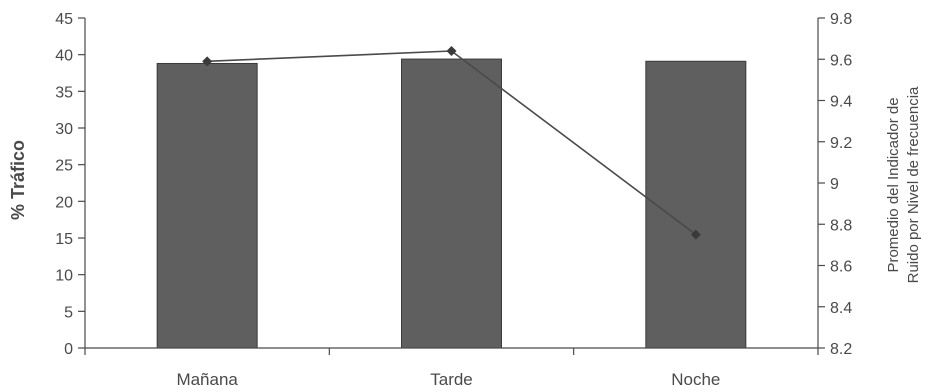  What do you see at coordinates (913, 184) in the screenshot?
I see `right-axis-title-line-2: Ruido por Nivel de frecuencia` at bounding box center [913, 184].